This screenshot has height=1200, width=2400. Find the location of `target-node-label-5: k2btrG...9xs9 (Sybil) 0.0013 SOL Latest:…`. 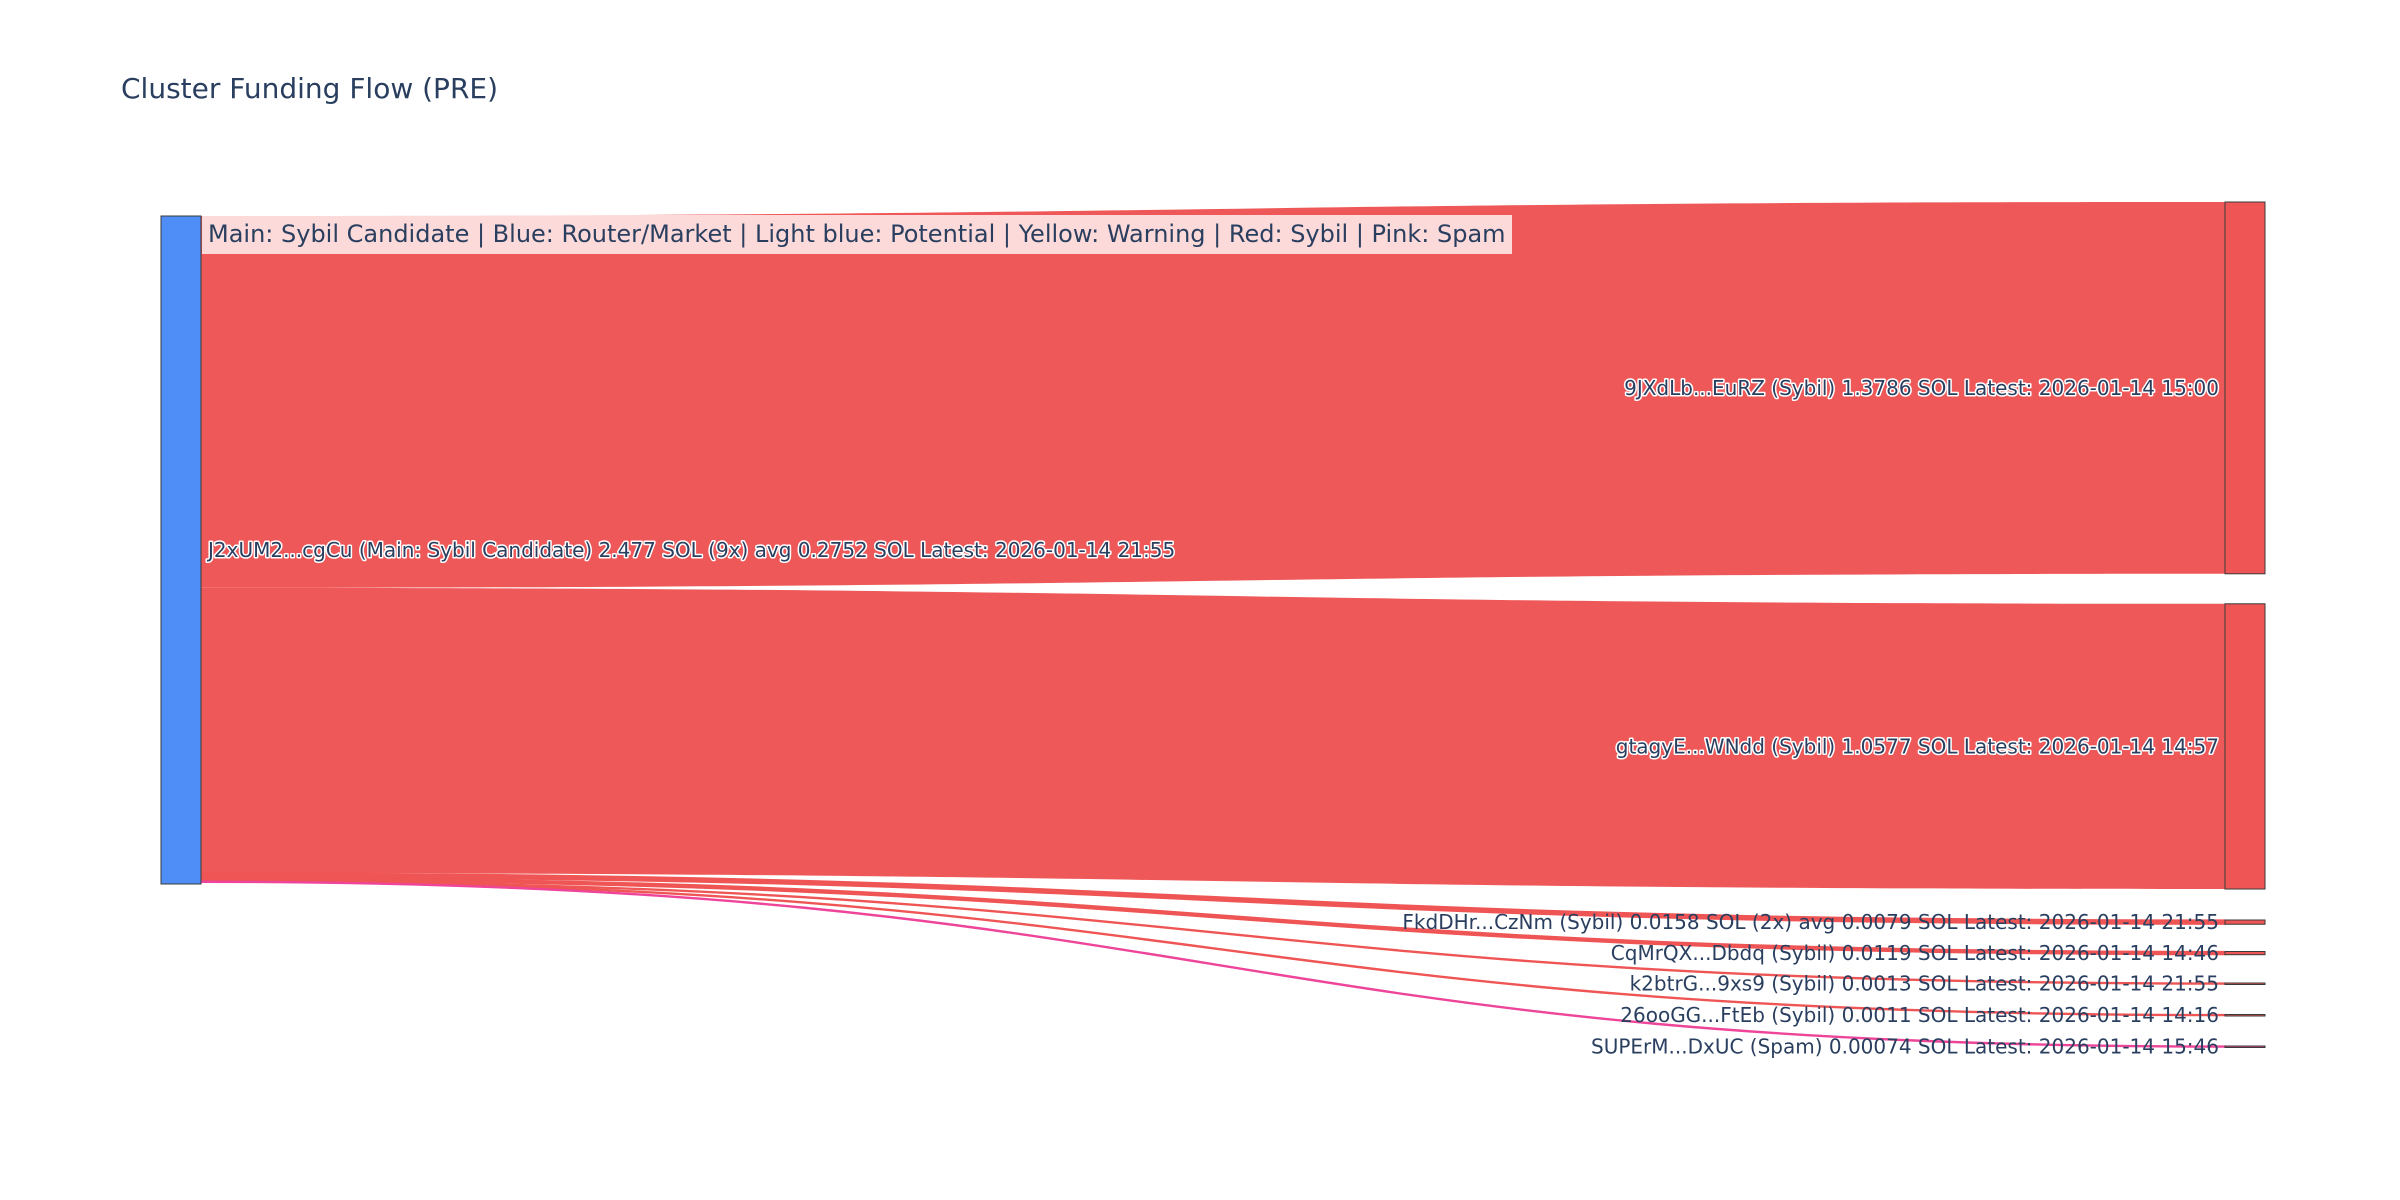

target-node-label-5: k2btrG...9xs9 (Sybil) 0.0013 SOL Latest:… is located at coordinates (1924, 984).